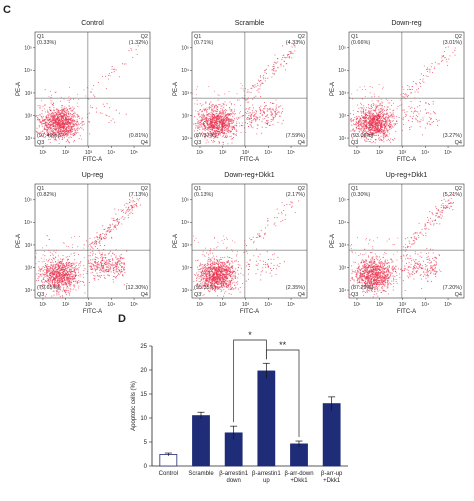 The image size is (474, 501). What do you see at coordinates (452, 136) in the screenshot?
I see `quadrant-value-q4: (3.27%)` at bounding box center [452, 136].